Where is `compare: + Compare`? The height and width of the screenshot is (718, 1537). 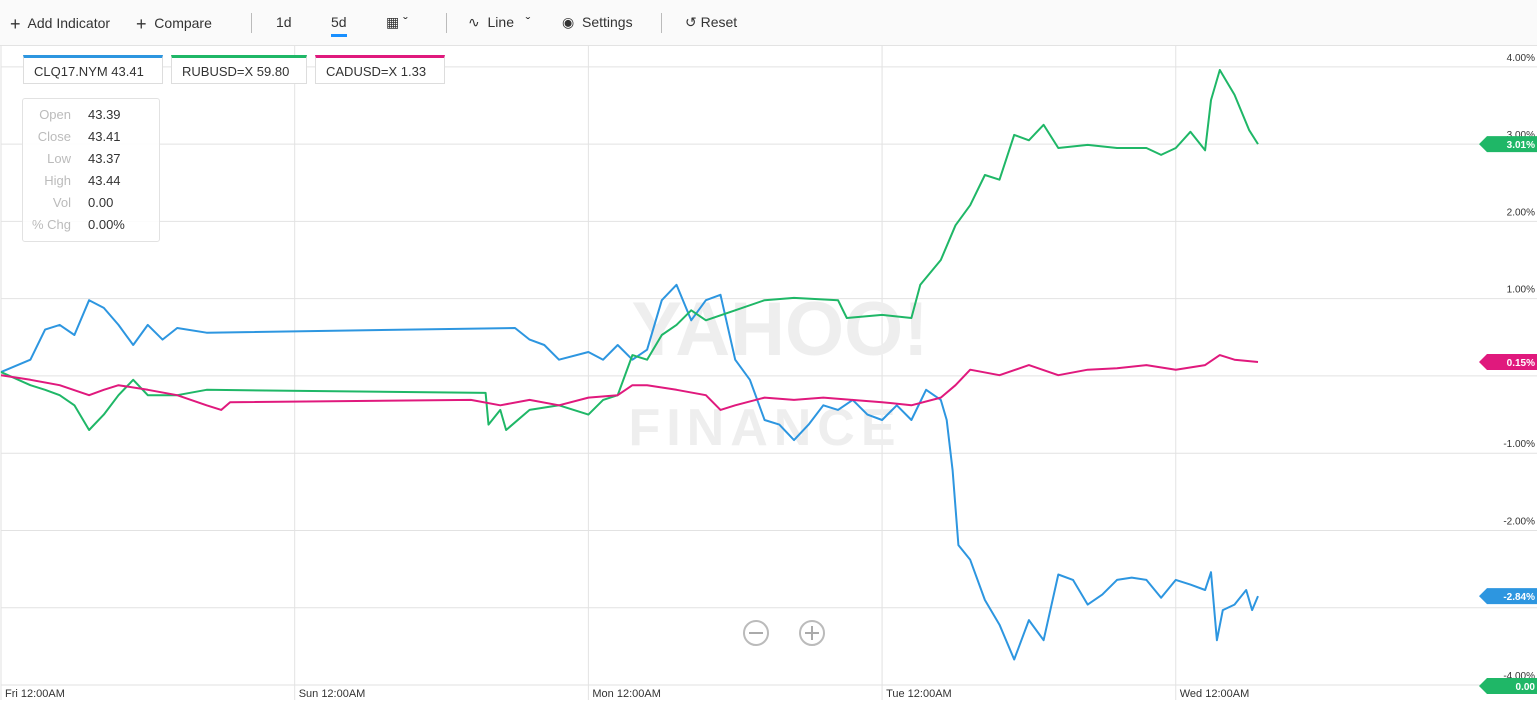 compare: + Compare is located at coordinates (174, 24).